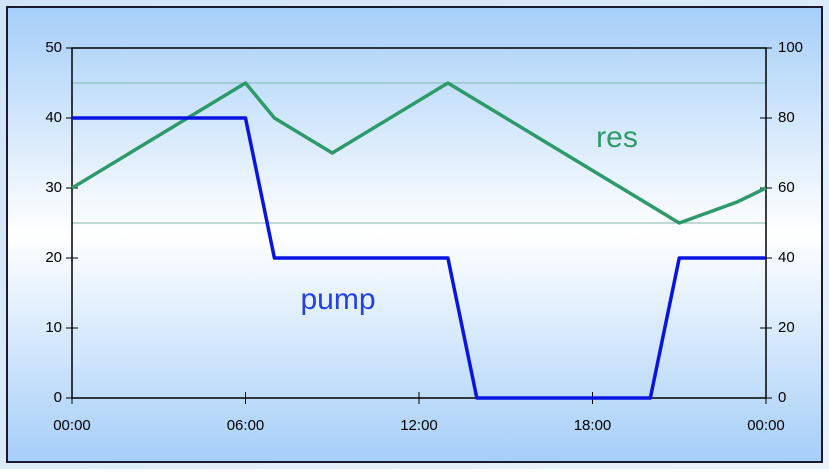  What do you see at coordinates (53, 117) in the screenshot?
I see `y-tick-label: 40` at bounding box center [53, 117].